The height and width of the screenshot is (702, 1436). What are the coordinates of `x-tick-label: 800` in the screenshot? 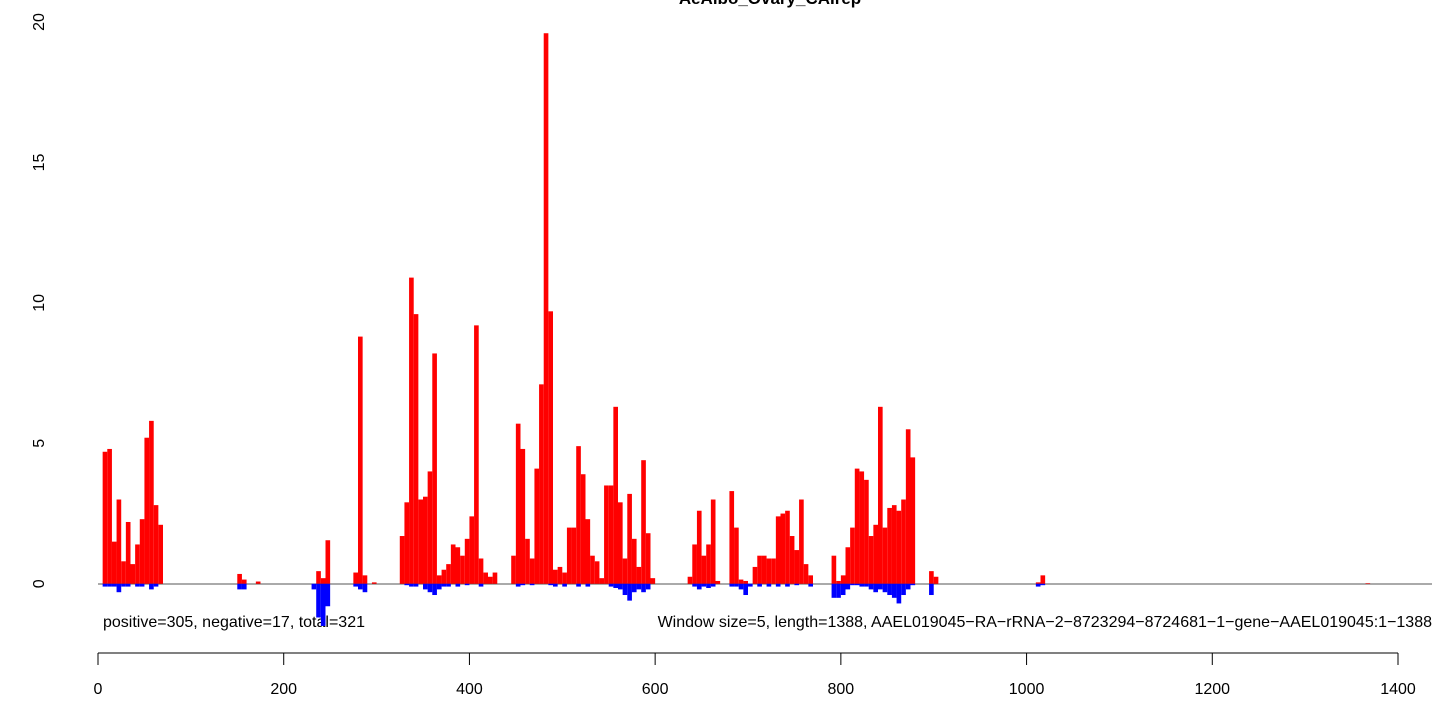 It's located at (841, 689).